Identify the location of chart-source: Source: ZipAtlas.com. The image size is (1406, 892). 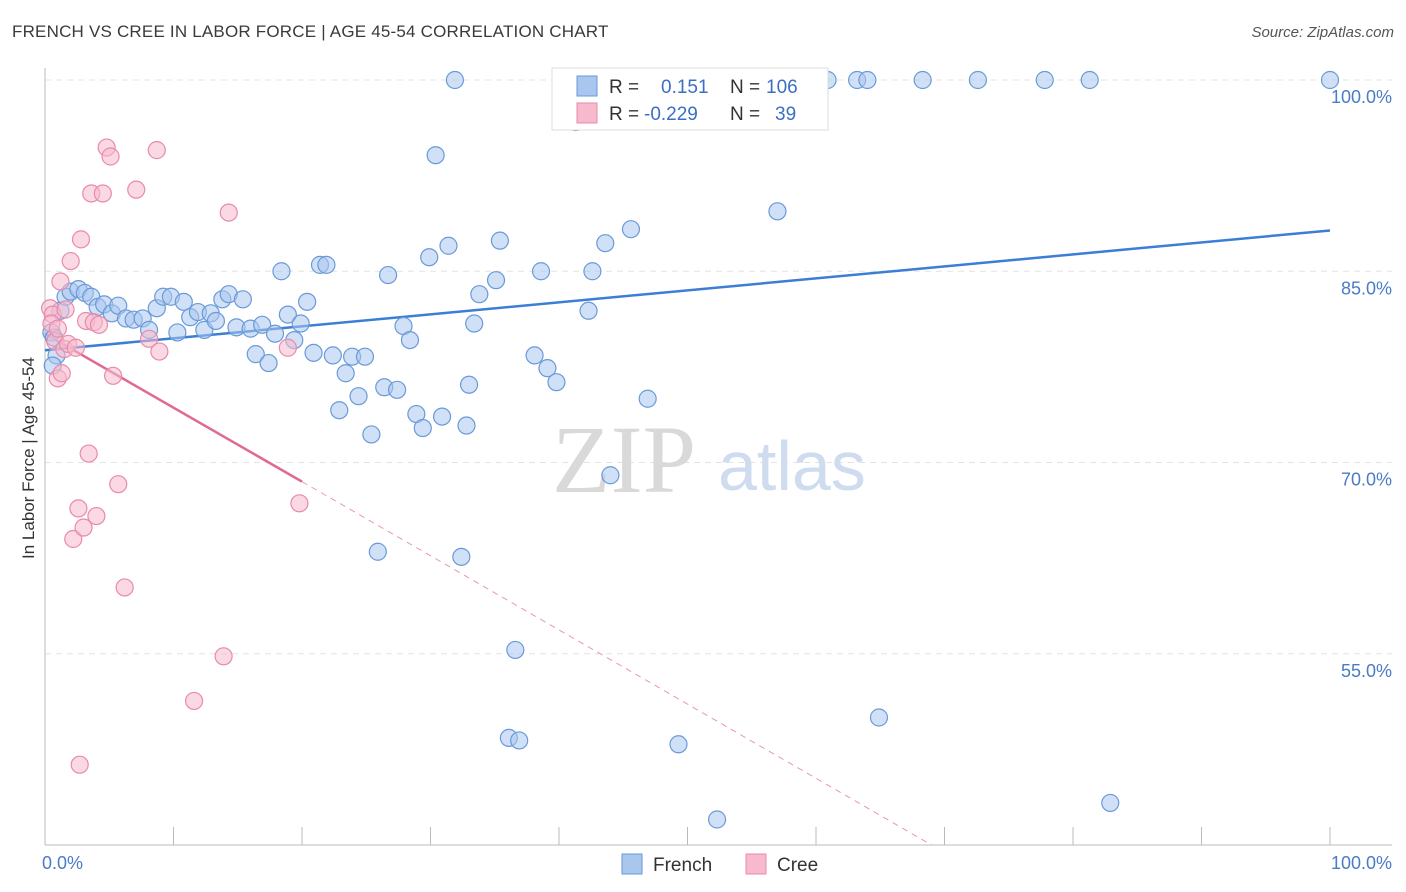
(1322, 32).